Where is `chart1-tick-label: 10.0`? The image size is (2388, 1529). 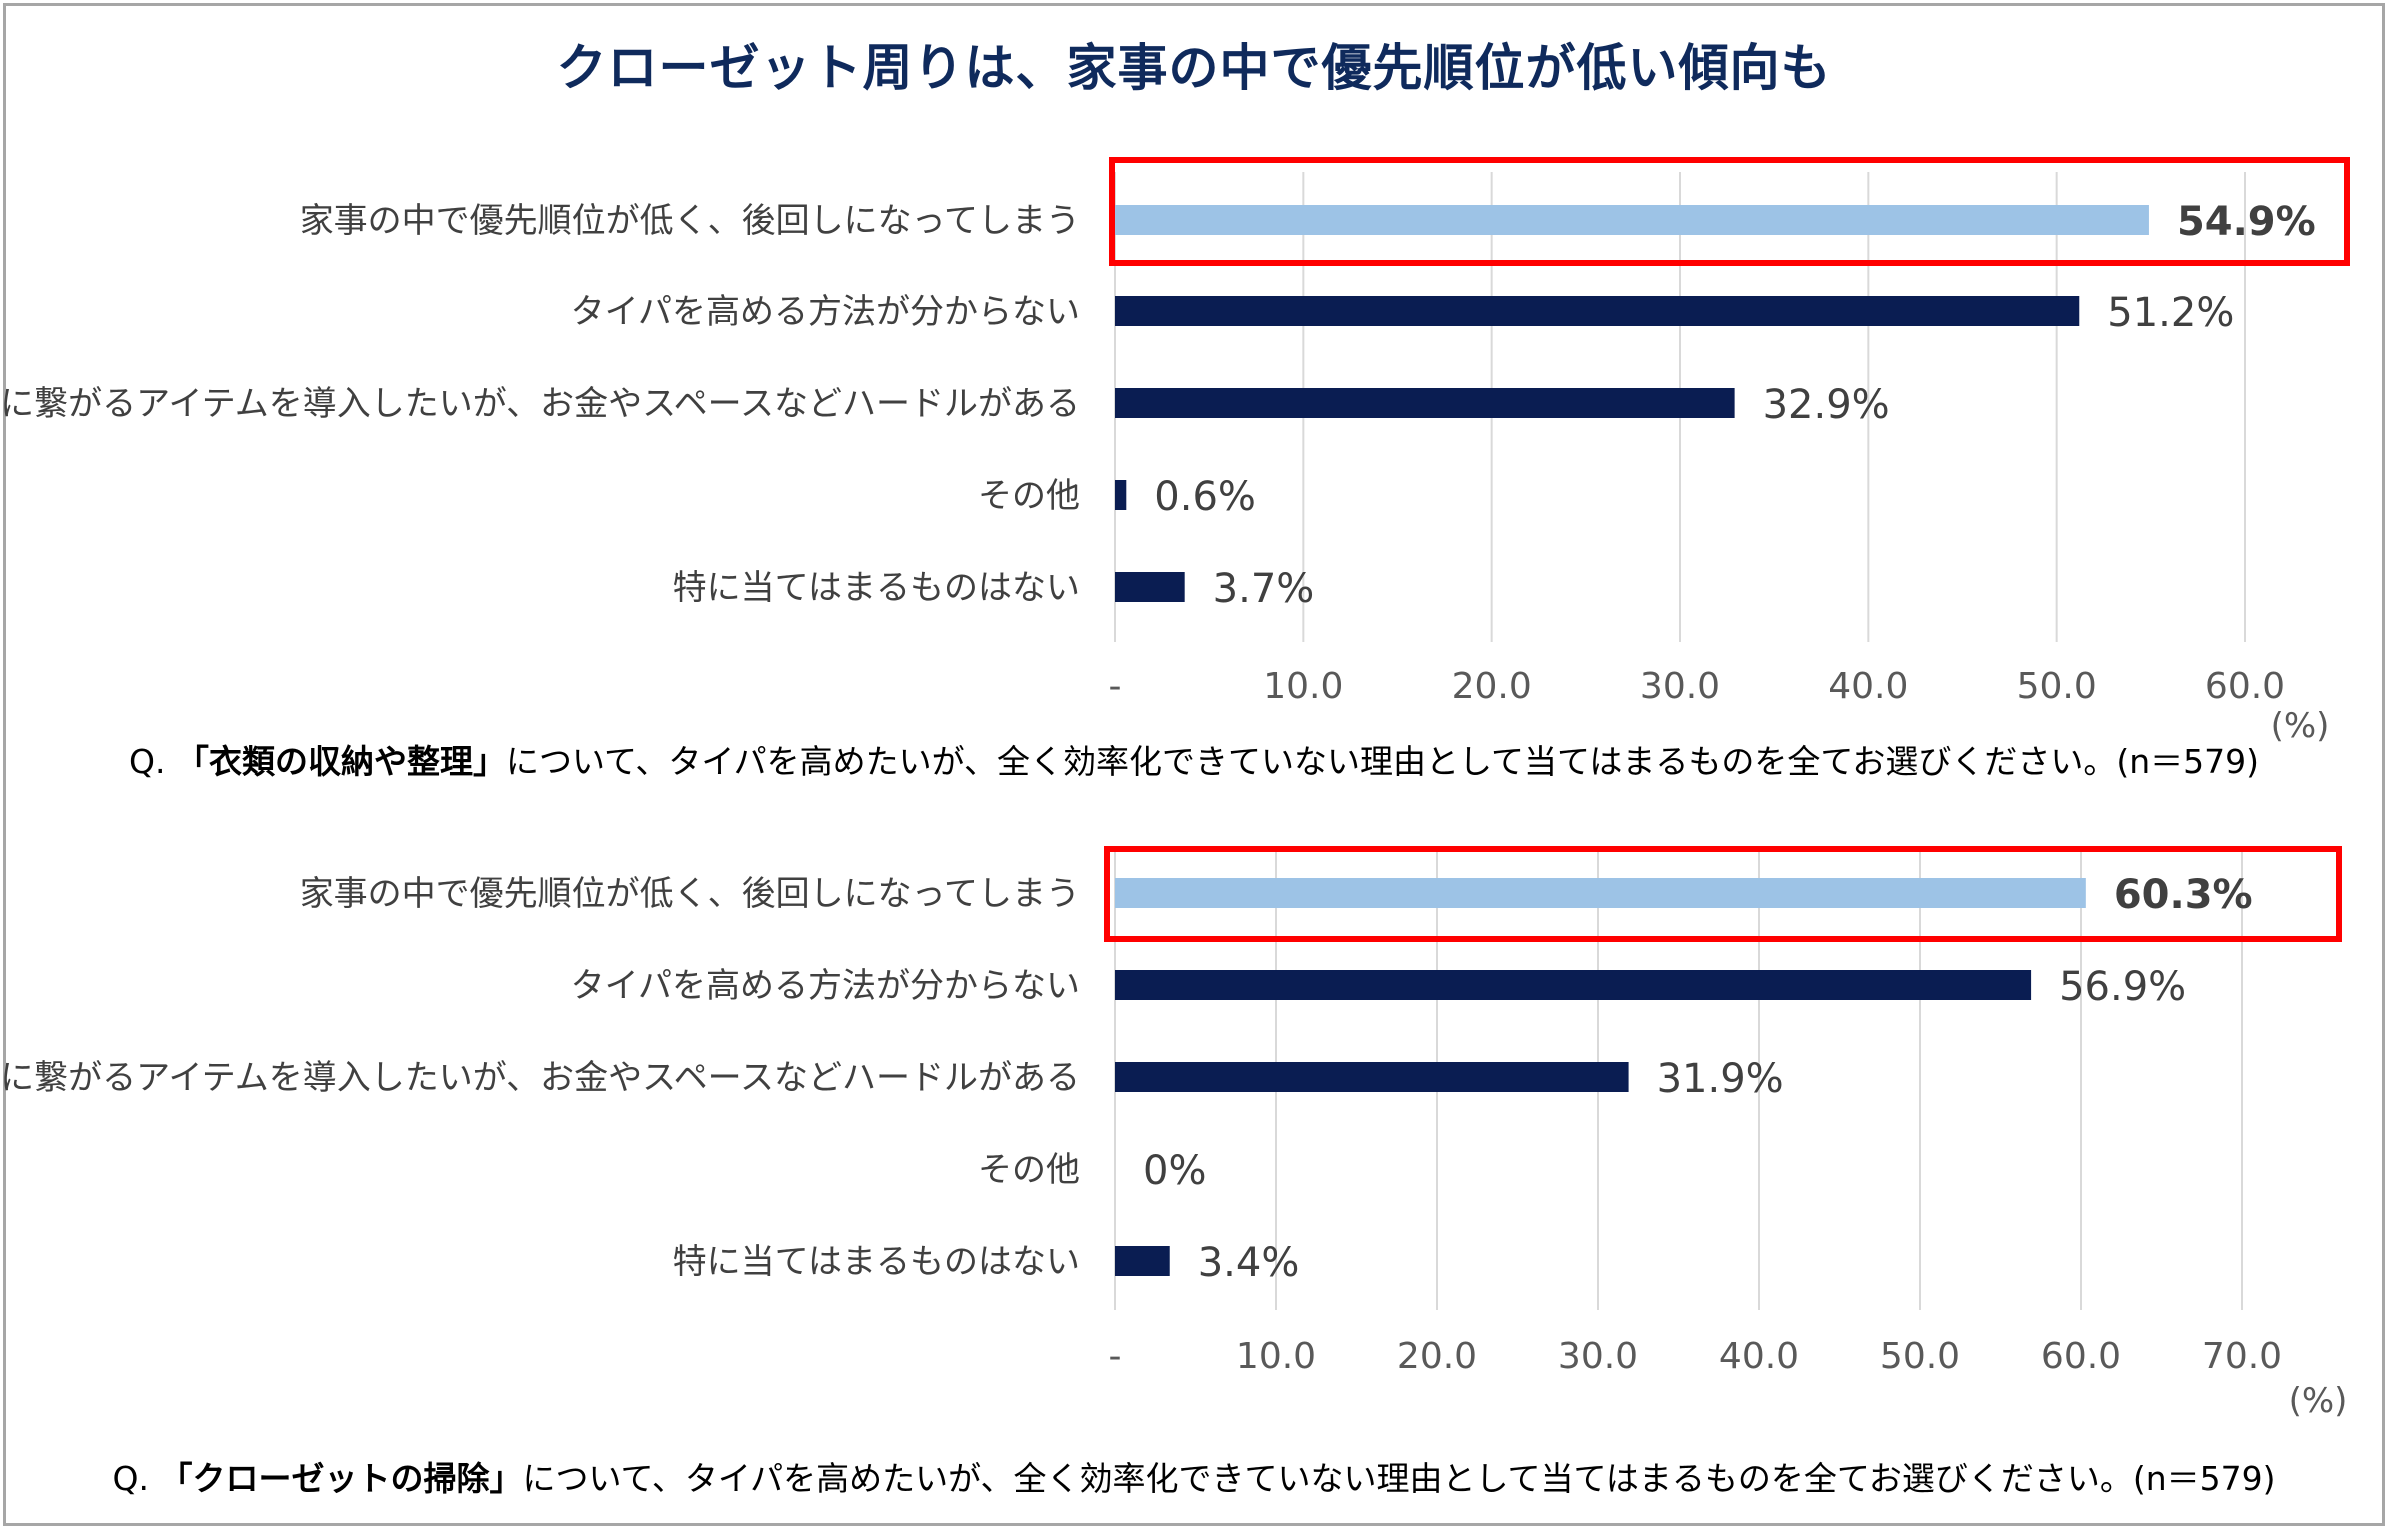
chart1-tick-label: 10.0 is located at coordinates (1303, 686).